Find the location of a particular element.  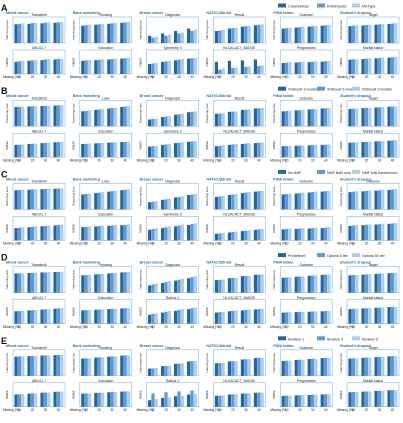

legend: Iteration 1 Iteration 5 Iteration 9 is located at coordinates (328, 338).